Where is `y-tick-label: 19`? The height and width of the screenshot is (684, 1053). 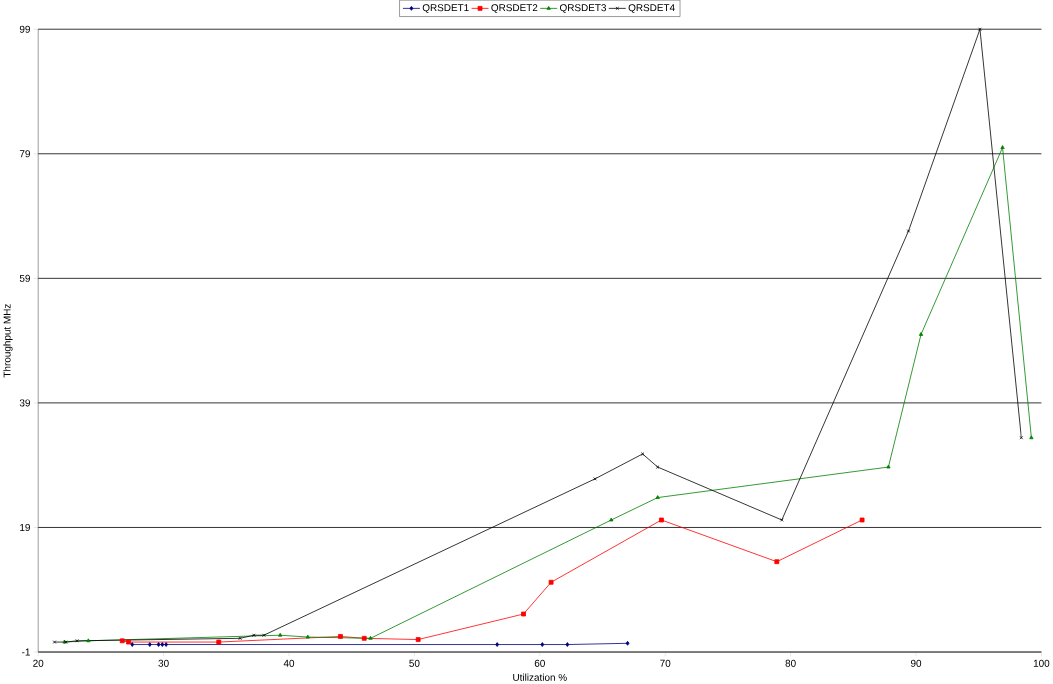
y-tick-label: 19 is located at coordinates (25, 527).